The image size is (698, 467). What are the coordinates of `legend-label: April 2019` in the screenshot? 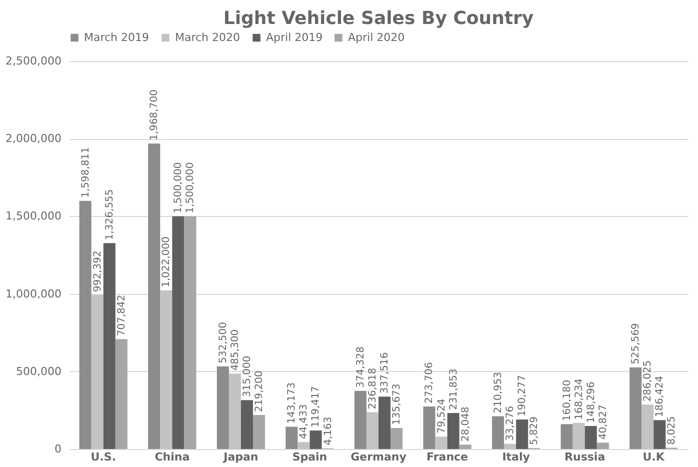 It's located at (294, 37).